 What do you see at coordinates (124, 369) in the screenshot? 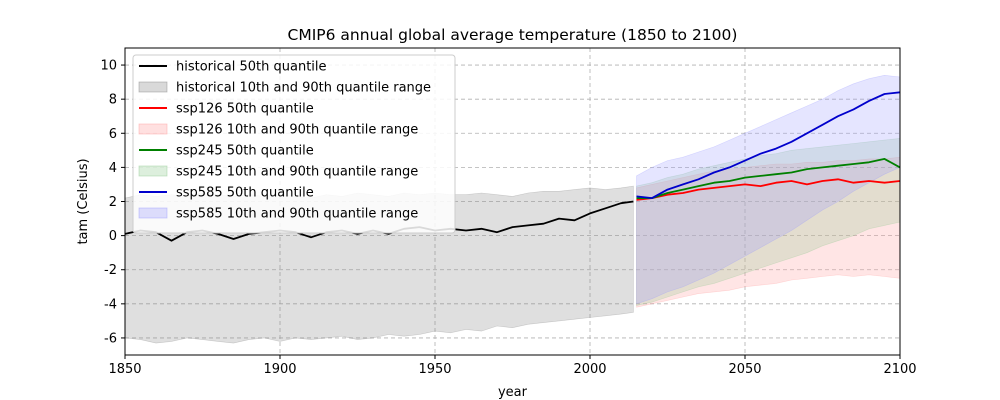
I see `x-tick-label: 1850` at bounding box center [124, 369].